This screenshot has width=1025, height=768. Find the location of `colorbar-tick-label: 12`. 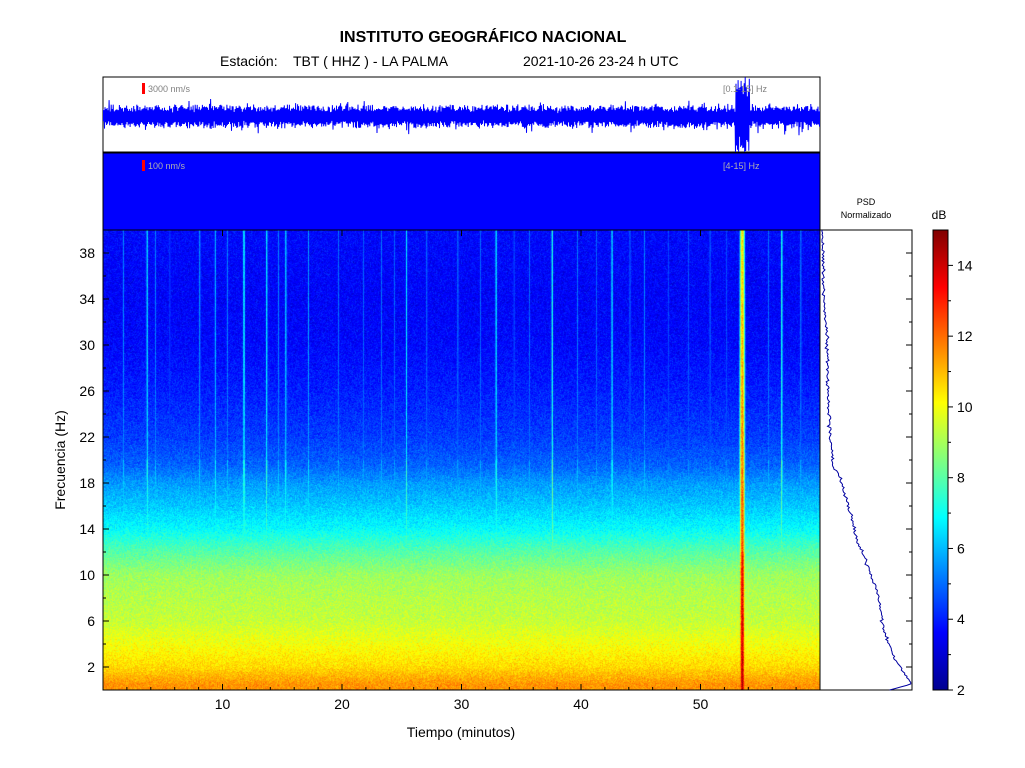

colorbar-tick-label: 12 is located at coordinates (965, 336).